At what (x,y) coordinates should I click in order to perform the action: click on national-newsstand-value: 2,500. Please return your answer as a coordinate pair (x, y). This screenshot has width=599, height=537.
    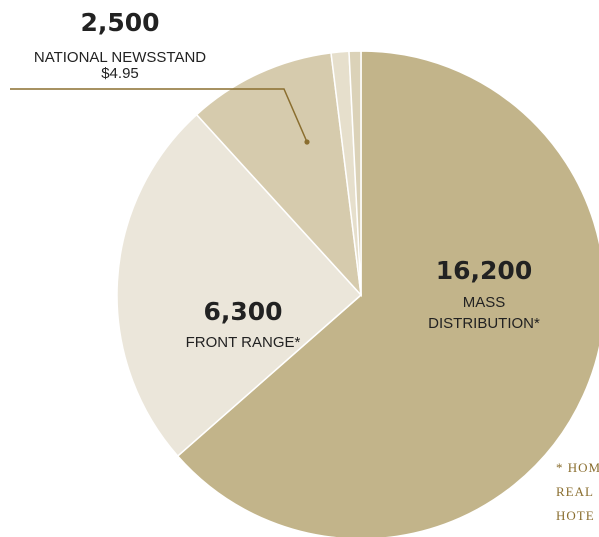
    Looking at the image, I should click on (119, 22).